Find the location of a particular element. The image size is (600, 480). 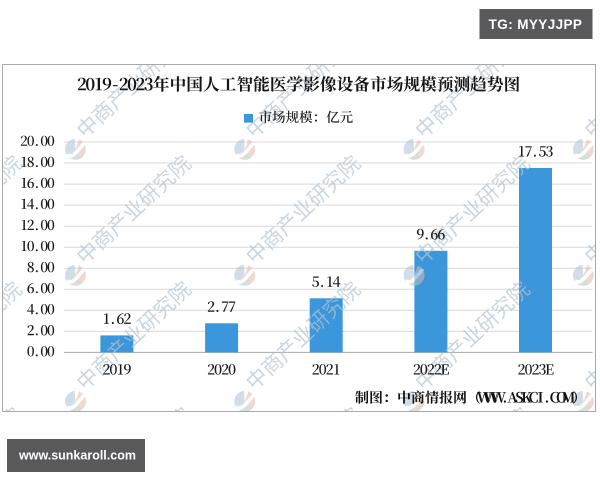

svg-text: www.sunkaroll.com is located at coordinates (77, 456).